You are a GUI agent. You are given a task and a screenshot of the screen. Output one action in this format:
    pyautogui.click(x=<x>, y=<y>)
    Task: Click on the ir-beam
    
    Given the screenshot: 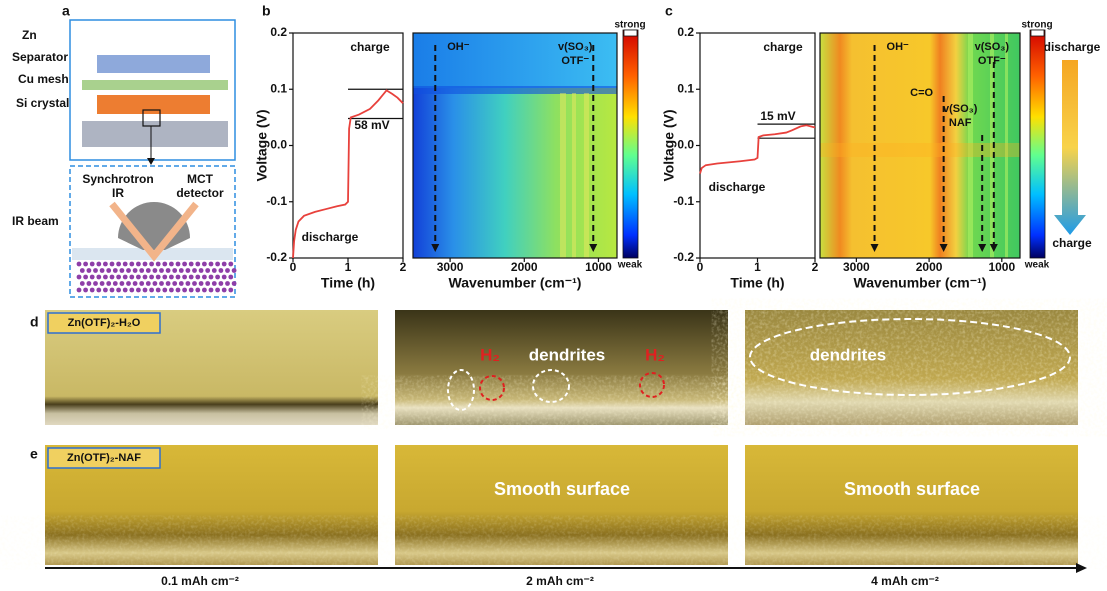 What is the action you would take?
    pyautogui.click(x=154, y=231)
    